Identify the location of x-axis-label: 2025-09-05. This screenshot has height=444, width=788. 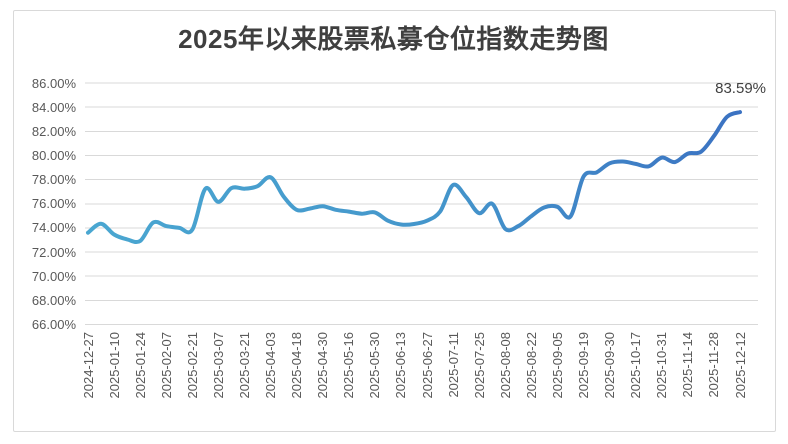
(557, 365).